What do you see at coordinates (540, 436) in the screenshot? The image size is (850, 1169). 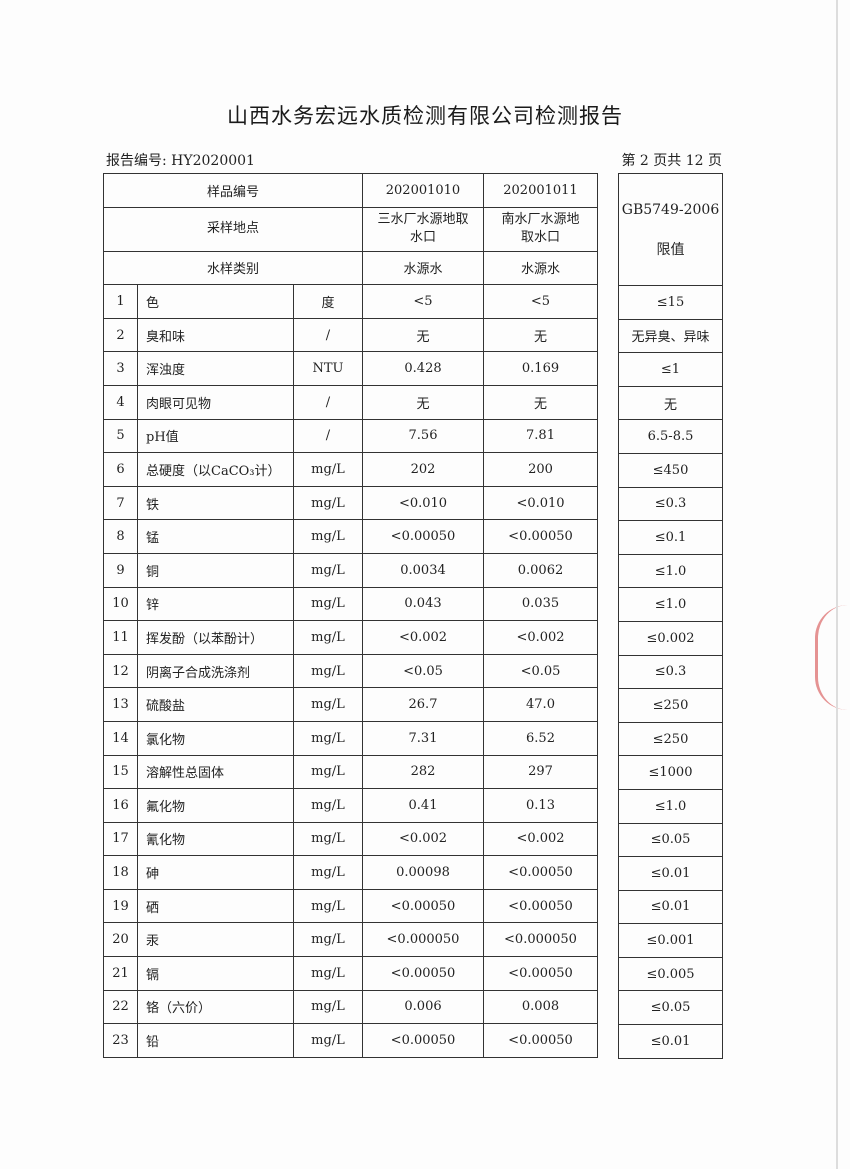 I see `value-2: 7.81` at bounding box center [540, 436].